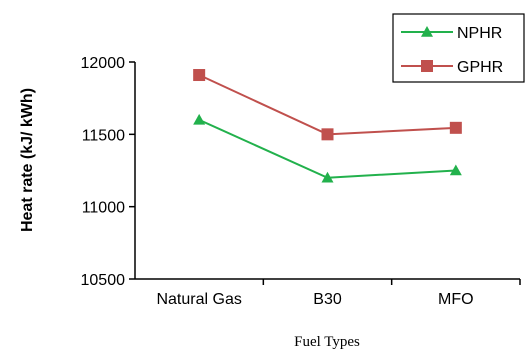 This screenshot has width=525, height=354. I want to click on y-tick-label: 12000, so click(103, 63).